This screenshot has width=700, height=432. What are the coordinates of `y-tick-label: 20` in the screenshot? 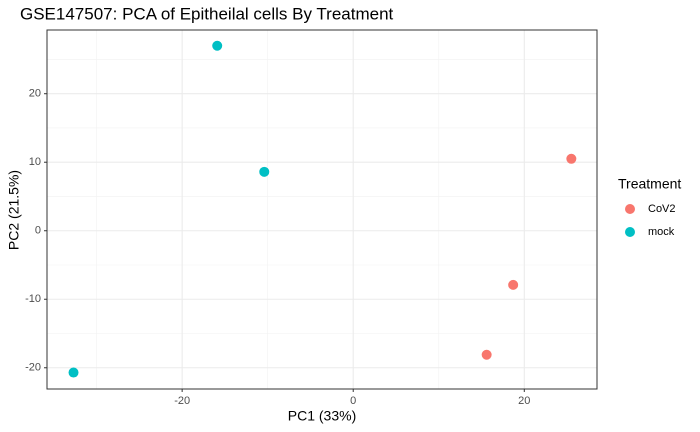 It's located at (35, 94).